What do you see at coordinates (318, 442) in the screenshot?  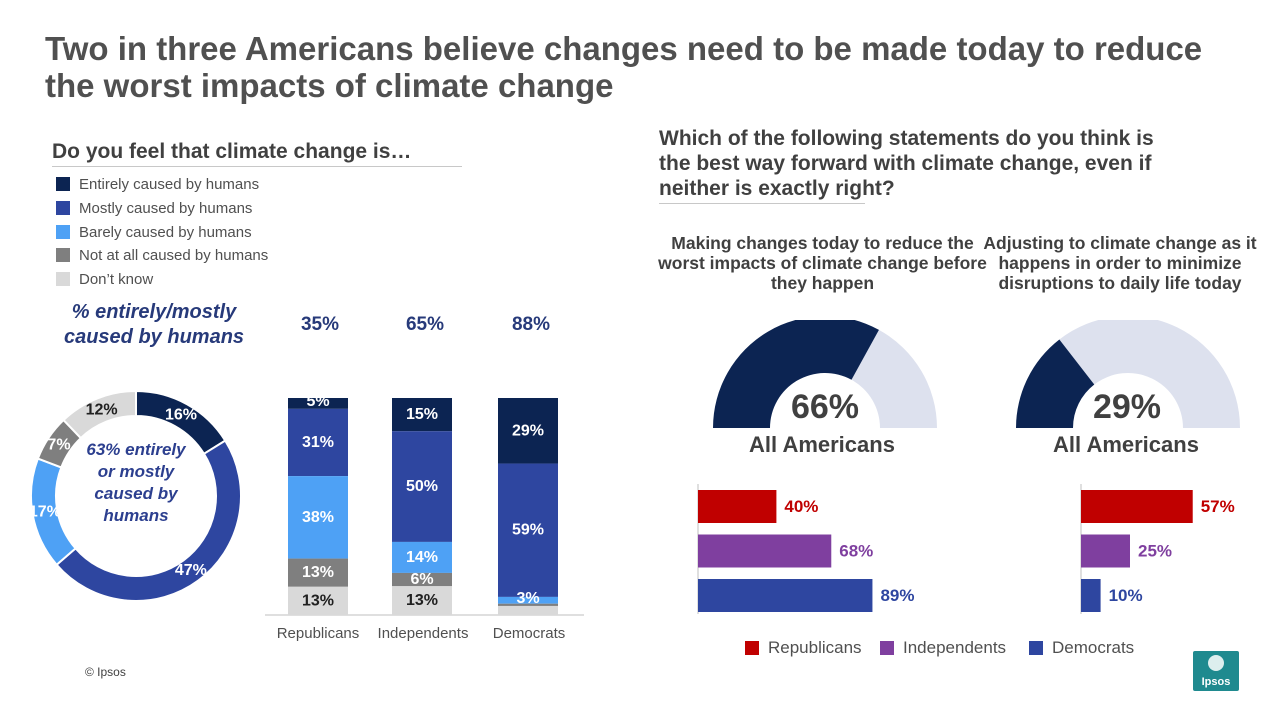 I see `bar-segment-label: 31%` at bounding box center [318, 442].